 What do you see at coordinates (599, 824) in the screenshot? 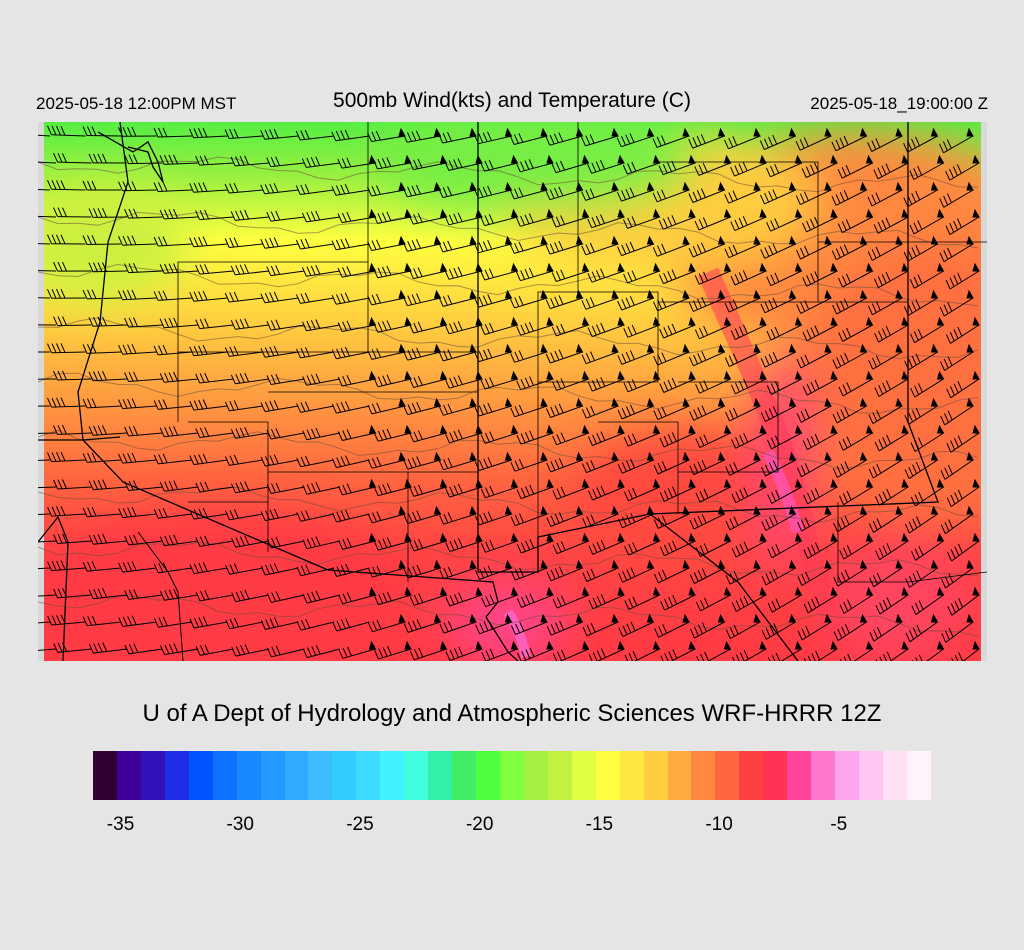
I see `colorbar-tick-label: -15` at bounding box center [599, 824].